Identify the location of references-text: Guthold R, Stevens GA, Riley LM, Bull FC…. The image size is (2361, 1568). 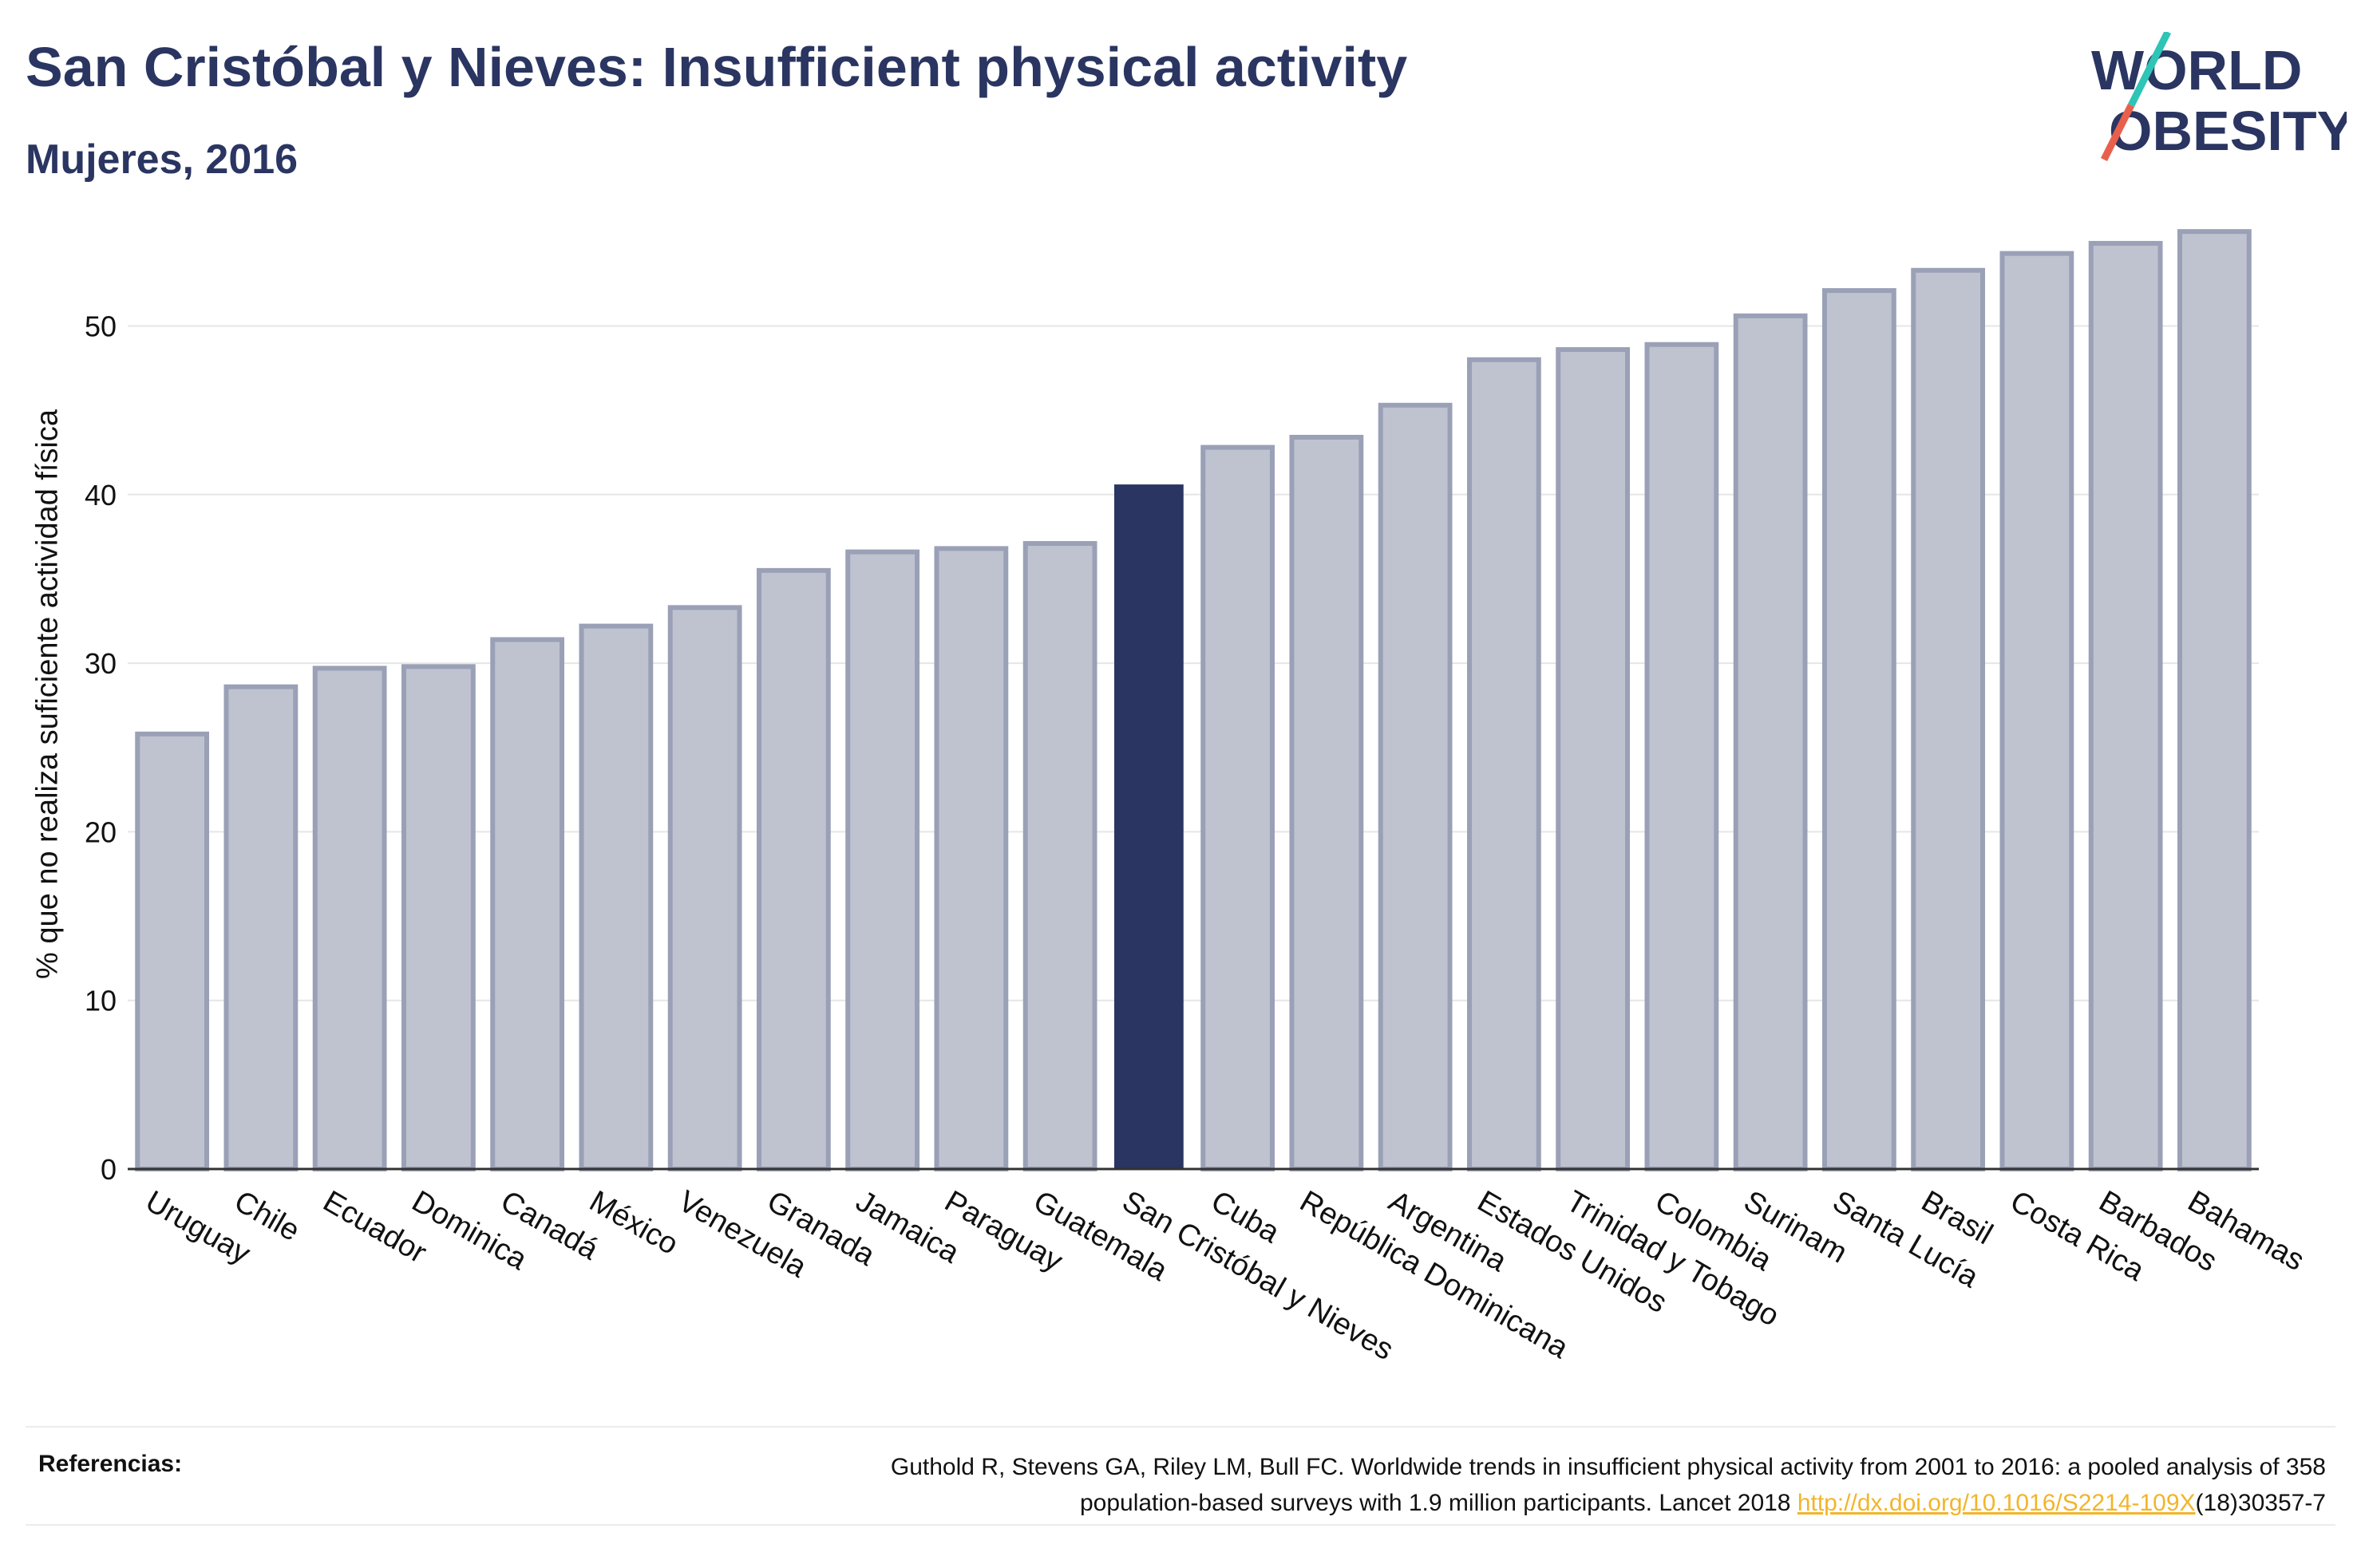
(1408, 1485).